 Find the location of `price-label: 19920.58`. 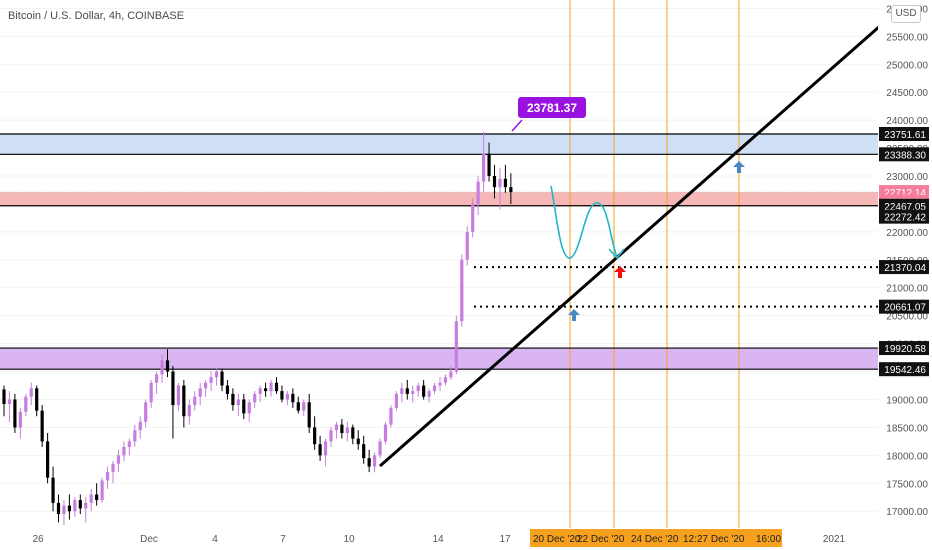

price-label: 19920.58 is located at coordinates (905, 349).